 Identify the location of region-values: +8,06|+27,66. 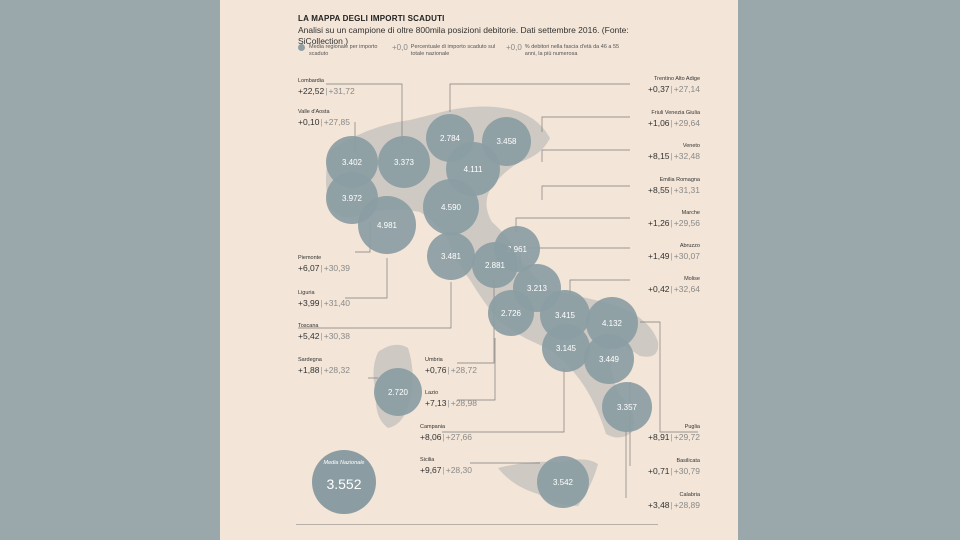
(446, 437).